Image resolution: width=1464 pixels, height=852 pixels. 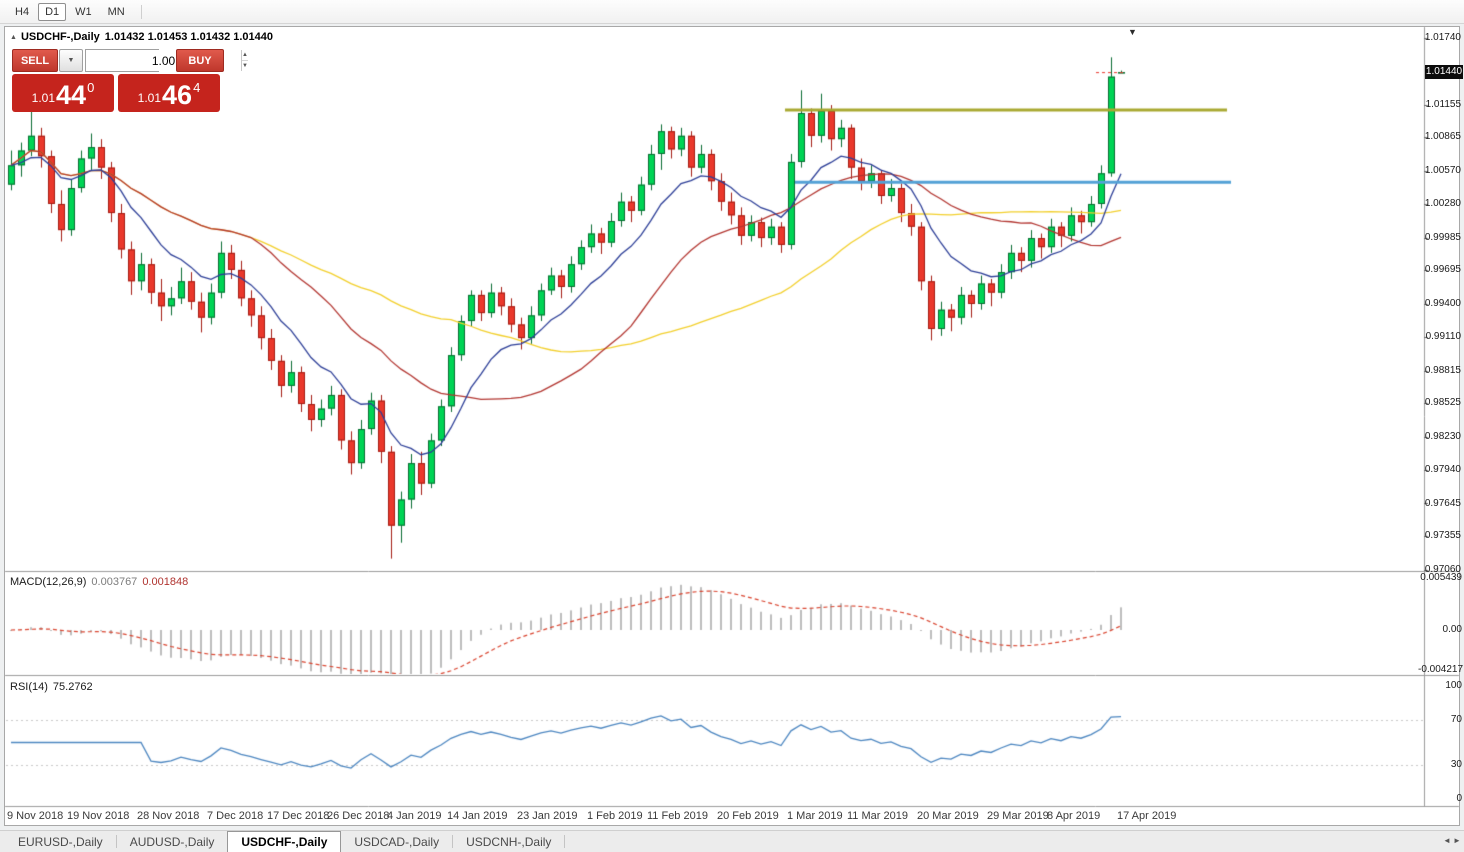 I want to click on collapse-panel-icon: ▲, so click(x=13, y=37).